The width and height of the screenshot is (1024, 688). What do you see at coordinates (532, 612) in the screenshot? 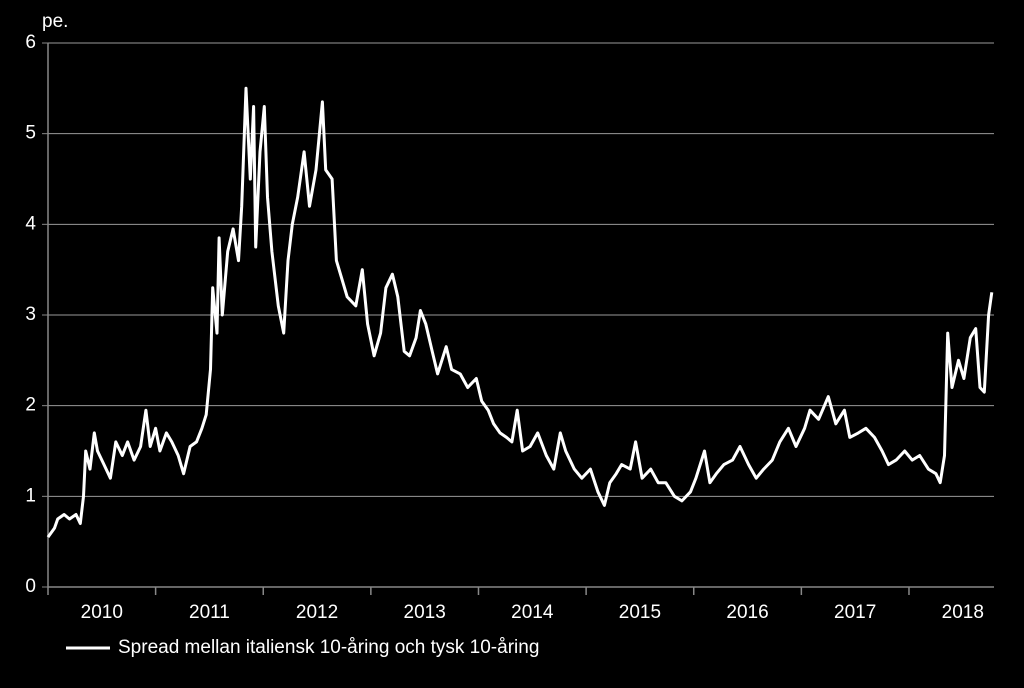
I see `x-tick-label: 2014` at bounding box center [532, 612].